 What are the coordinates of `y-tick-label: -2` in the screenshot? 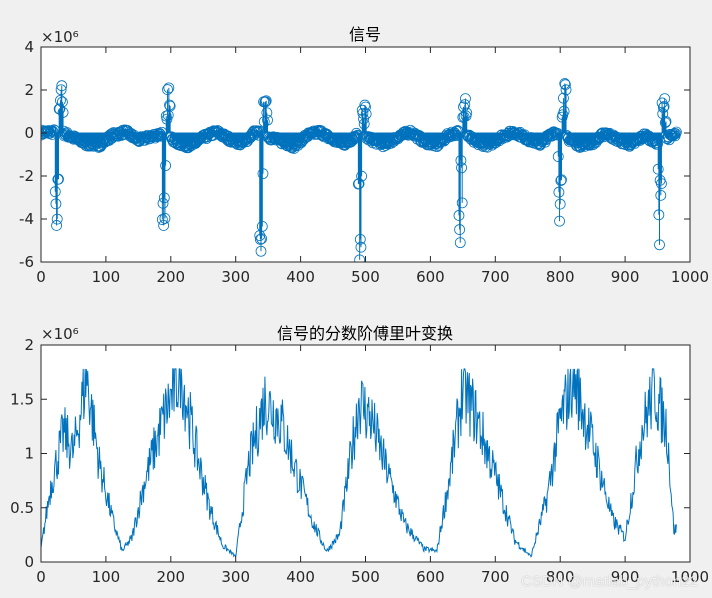 It's located at (26, 176).